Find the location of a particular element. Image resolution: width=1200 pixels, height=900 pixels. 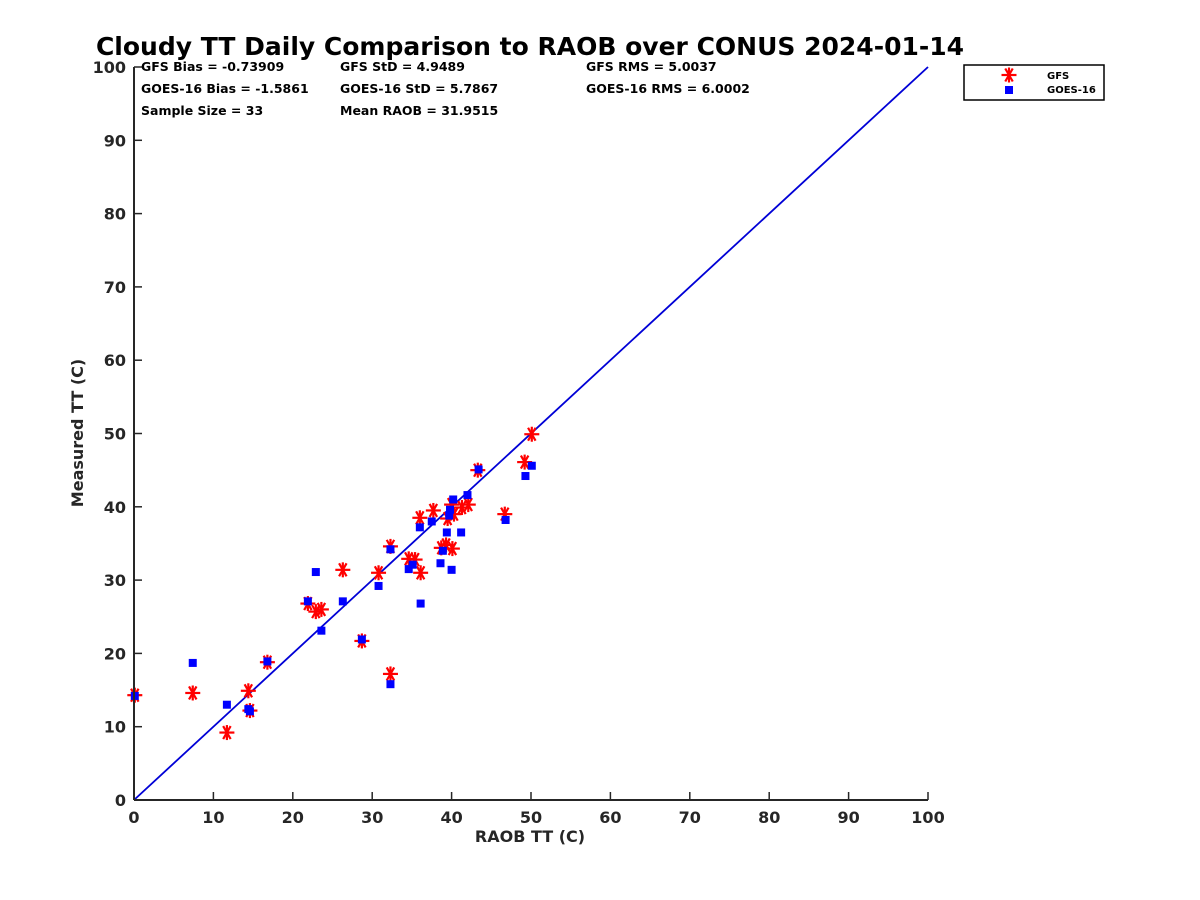

legend-gfs-label: GFS is located at coordinates (1058, 76).